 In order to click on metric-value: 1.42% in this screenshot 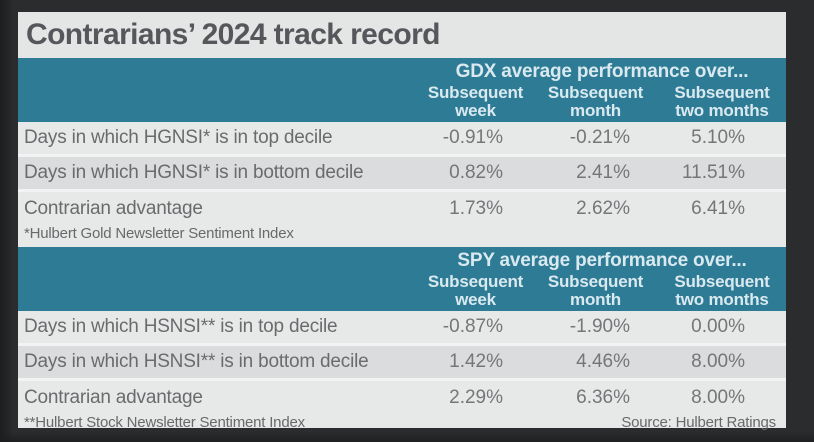, I will do `click(476, 361)`.